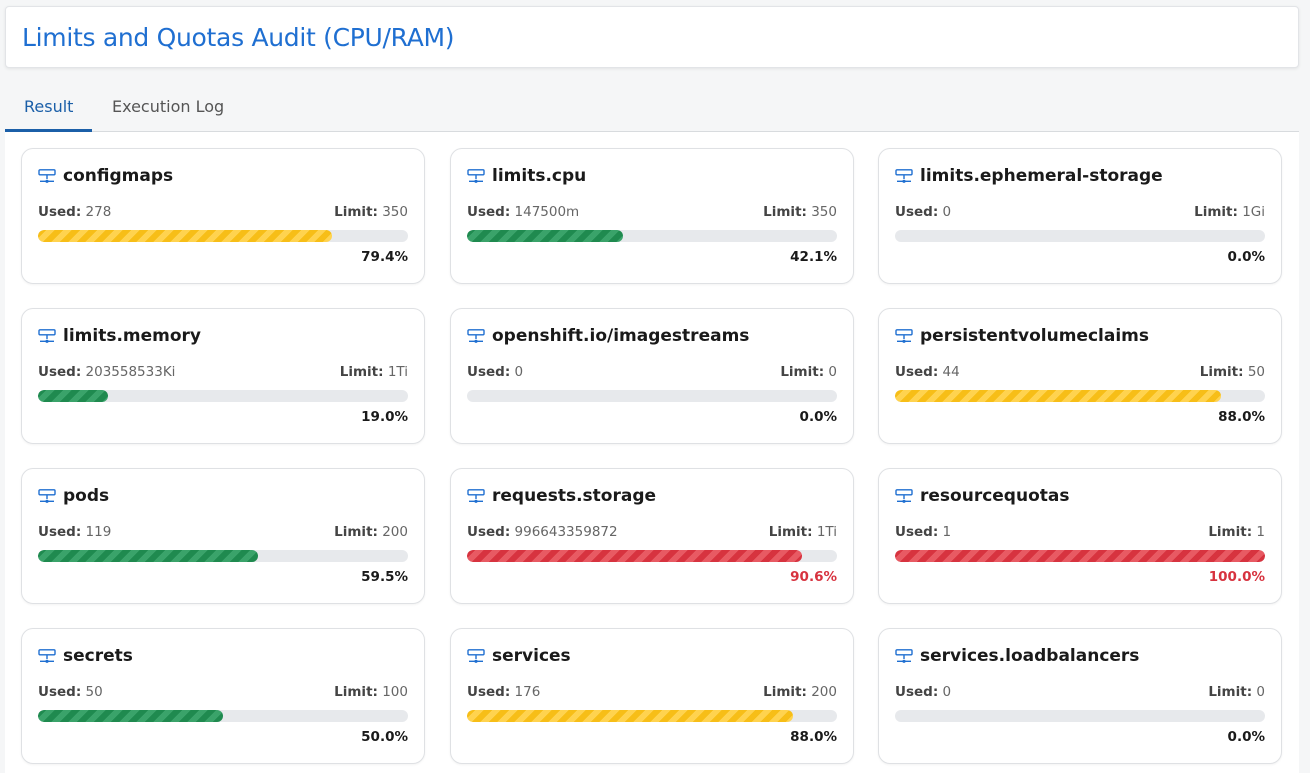  I want to click on usage-meta: Used: 1 Limit: 1, so click(1080, 533).